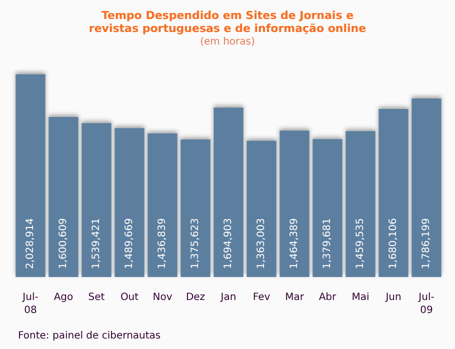 The width and height of the screenshot is (455, 349). Describe the element at coordinates (129, 243) in the screenshot. I see `data-label: 1,489,669` at that location.